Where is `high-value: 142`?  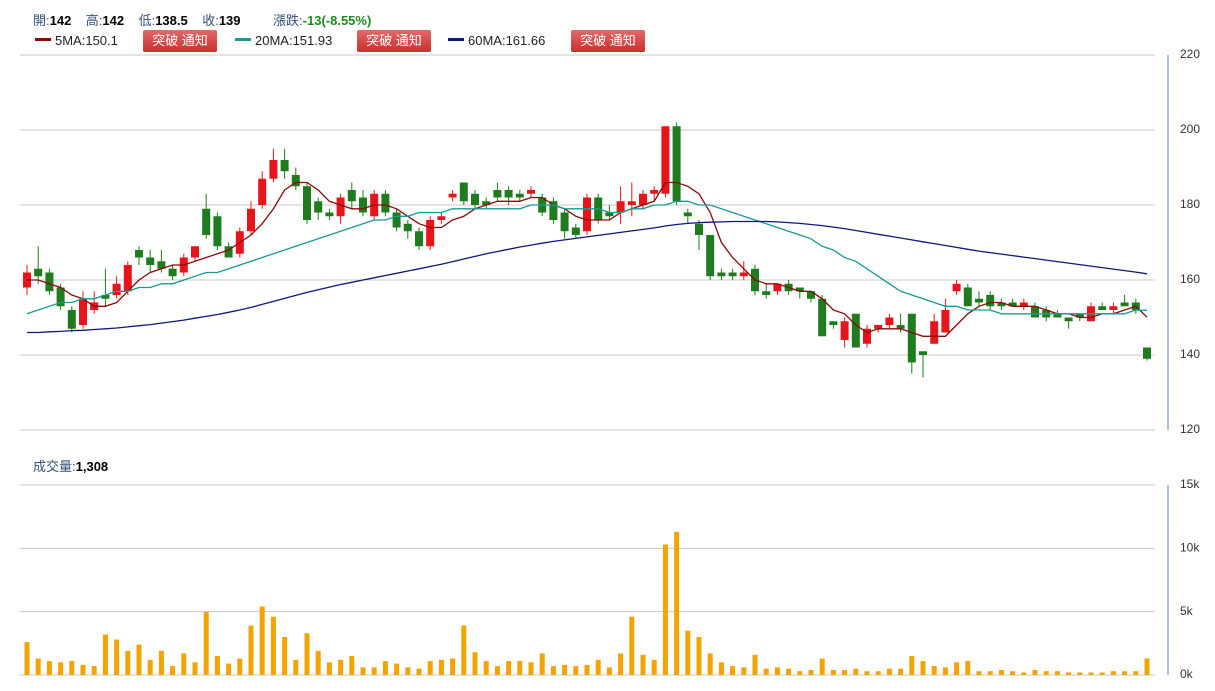
high-value: 142 is located at coordinates (113, 20).